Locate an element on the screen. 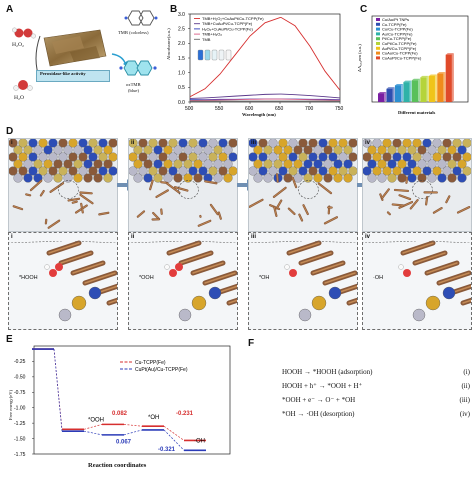 Image resolution: width=474 pixels, height=479 pixels. tmb-label: TMB (colorless) is located at coordinates (133, 32).